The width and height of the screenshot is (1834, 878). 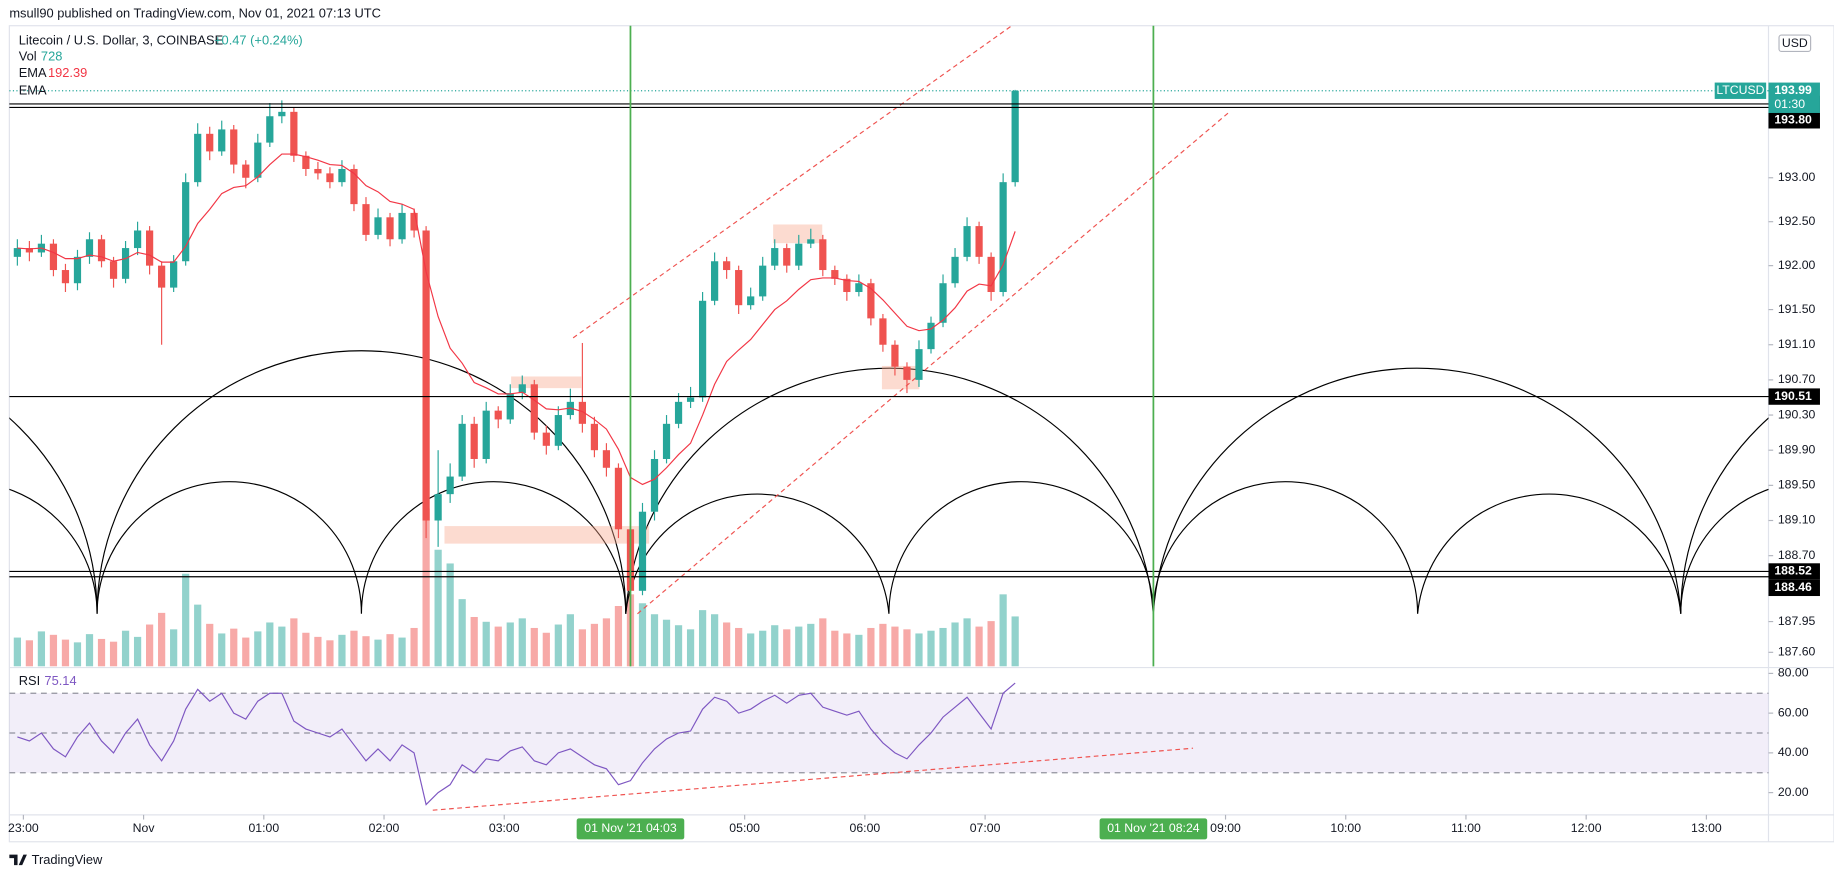 What do you see at coordinates (1797, 621) in the screenshot?
I see `y-tick-label: 187.95` at bounding box center [1797, 621].